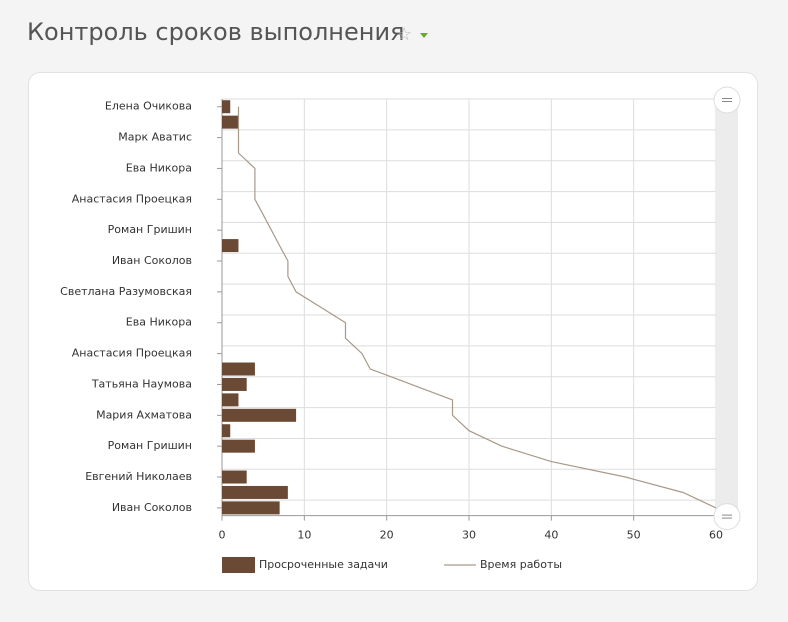 This screenshot has height=622, width=788. Describe the element at coordinates (424, 35) in the screenshot. I see `dropdown-caret` at that location.